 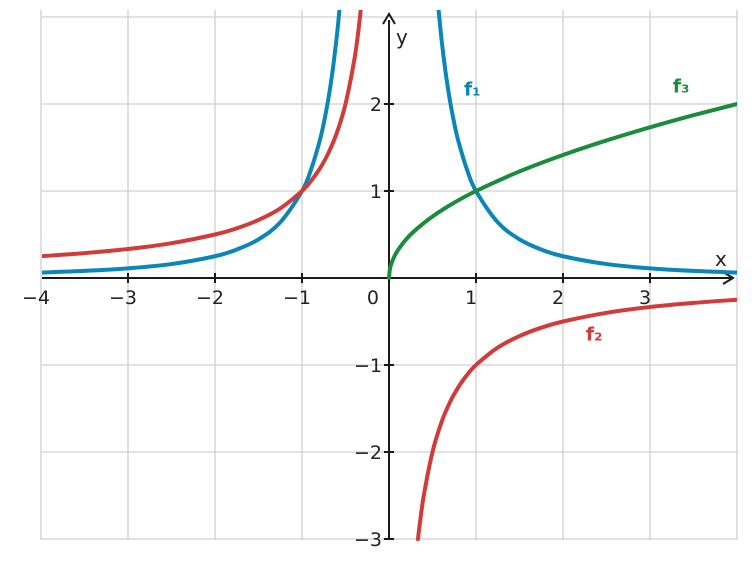 What do you see at coordinates (368, 540) in the screenshot?
I see `y-tick-label: −3` at bounding box center [368, 540].